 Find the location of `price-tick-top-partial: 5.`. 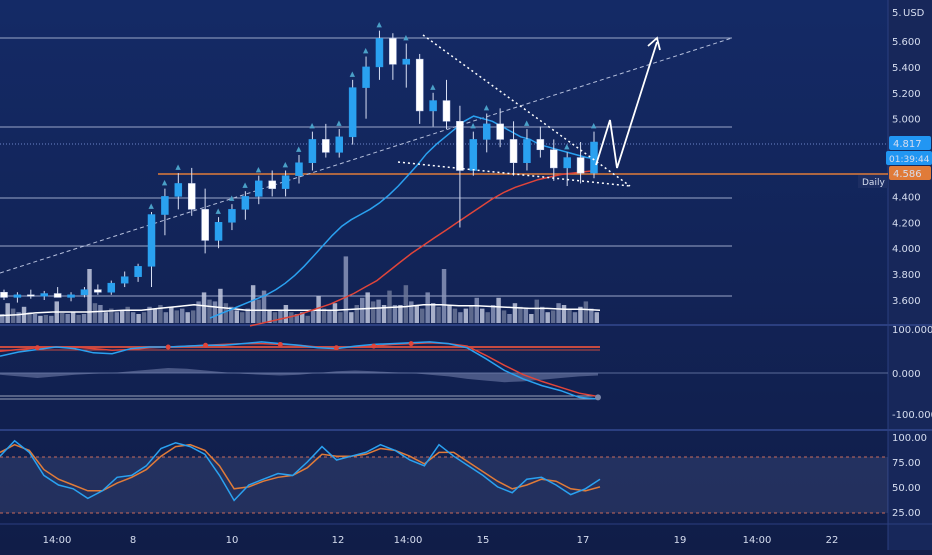

price-tick-top-partial: 5. is located at coordinates (897, 13).